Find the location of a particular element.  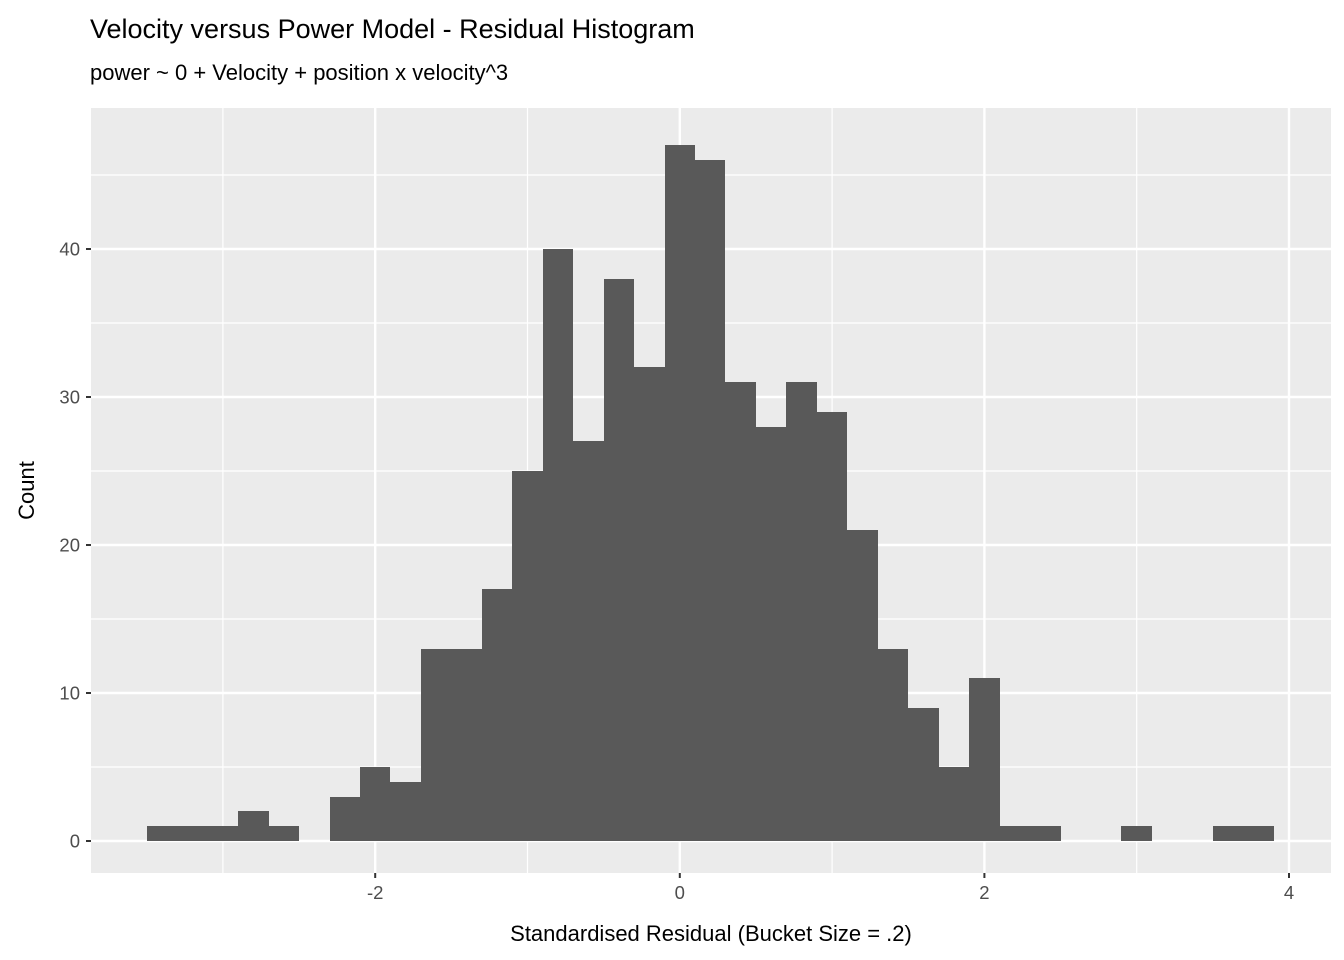

y-tick-label: 30 is located at coordinates (69, 397).